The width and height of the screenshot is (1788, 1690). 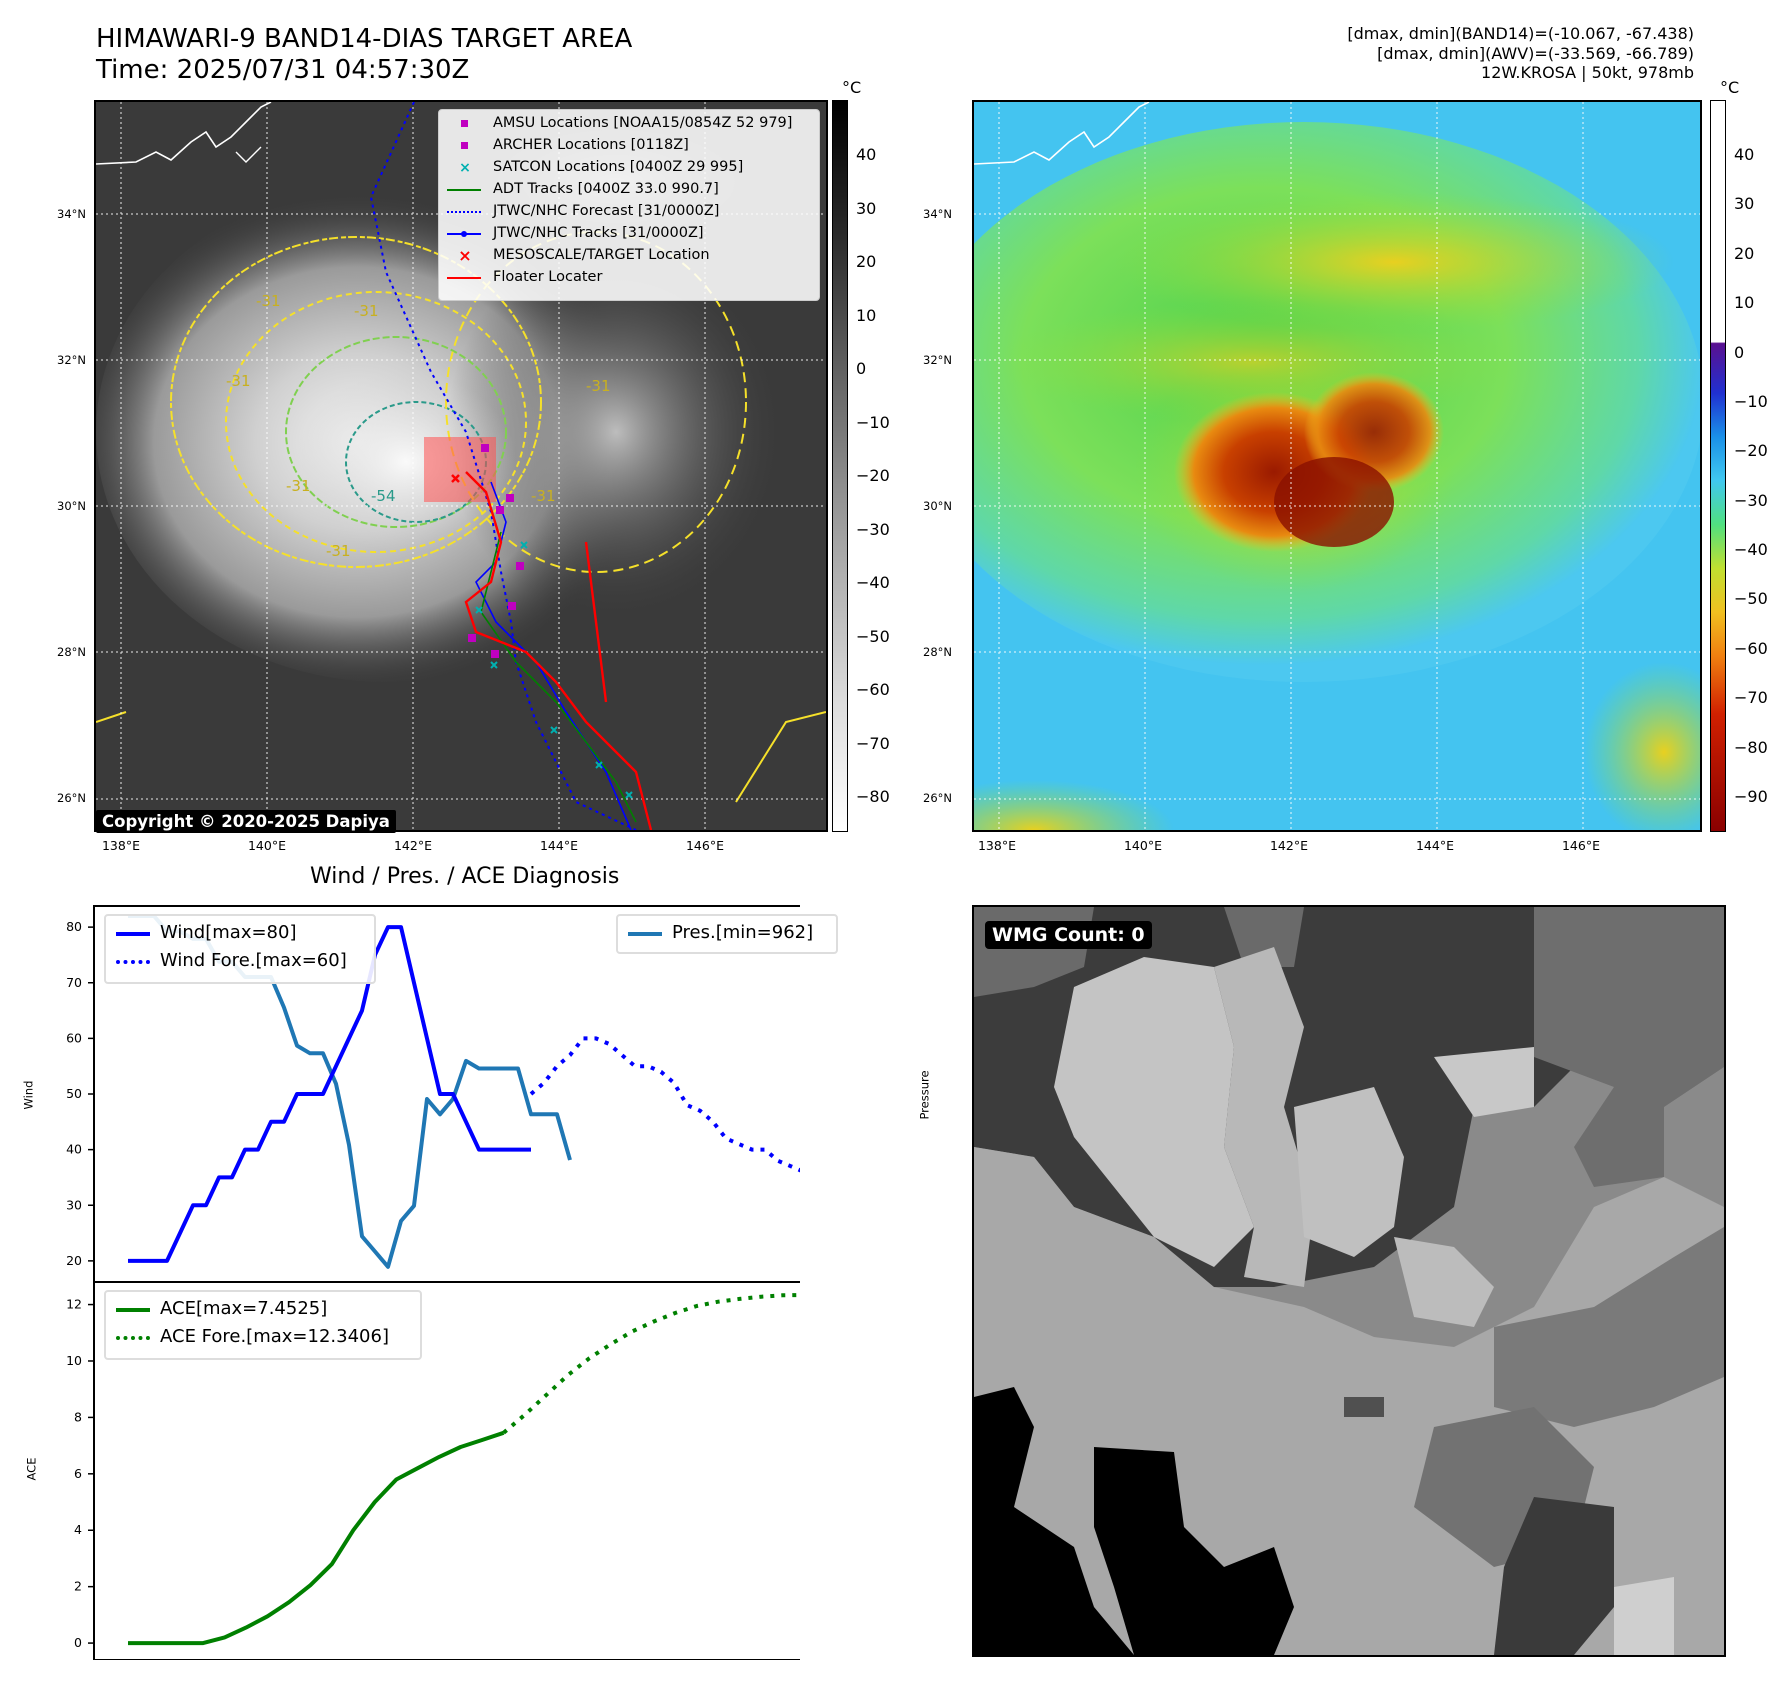 What do you see at coordinates (1718, 466) in the screenshot?
I see `awv-colorbar` at bounding box center [1718, 466].